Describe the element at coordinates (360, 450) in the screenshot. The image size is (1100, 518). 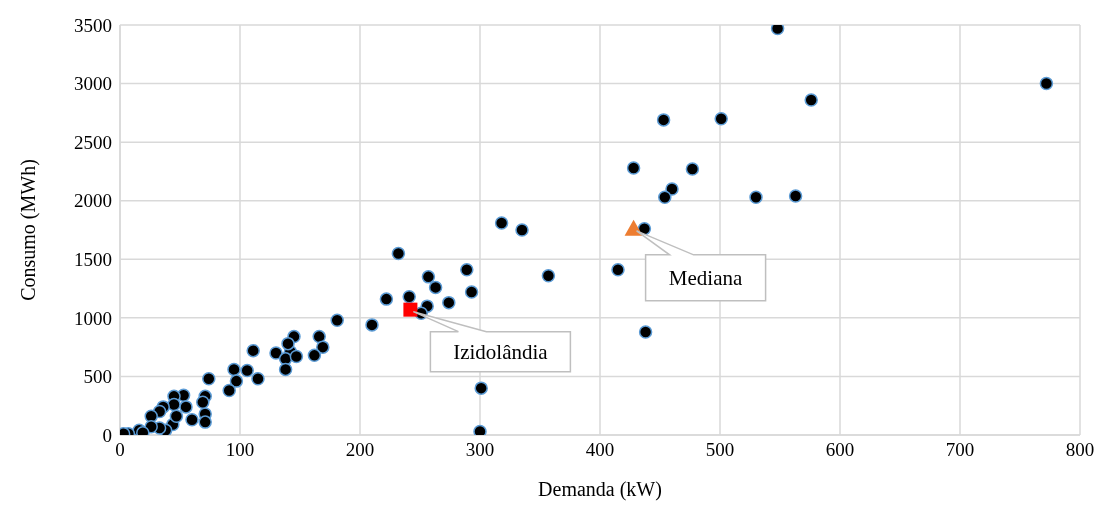
I see `x-tick-label: 200` at that location.